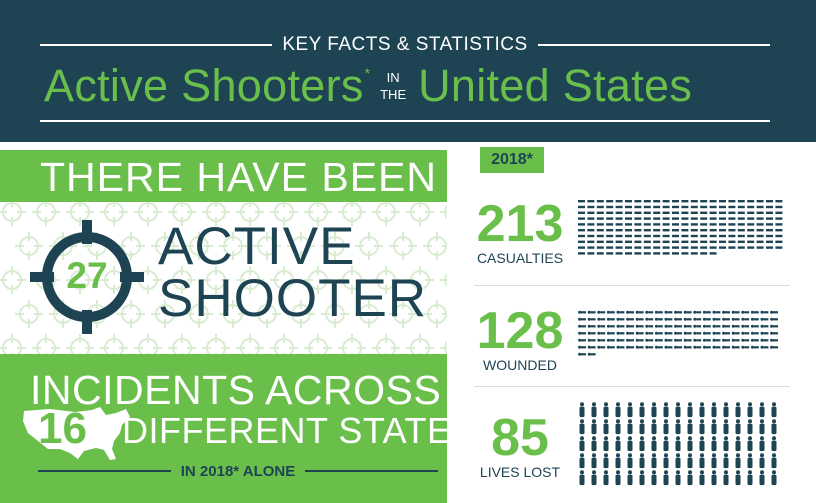  I want to click on year-badge: 2018*, so click(512, 160).